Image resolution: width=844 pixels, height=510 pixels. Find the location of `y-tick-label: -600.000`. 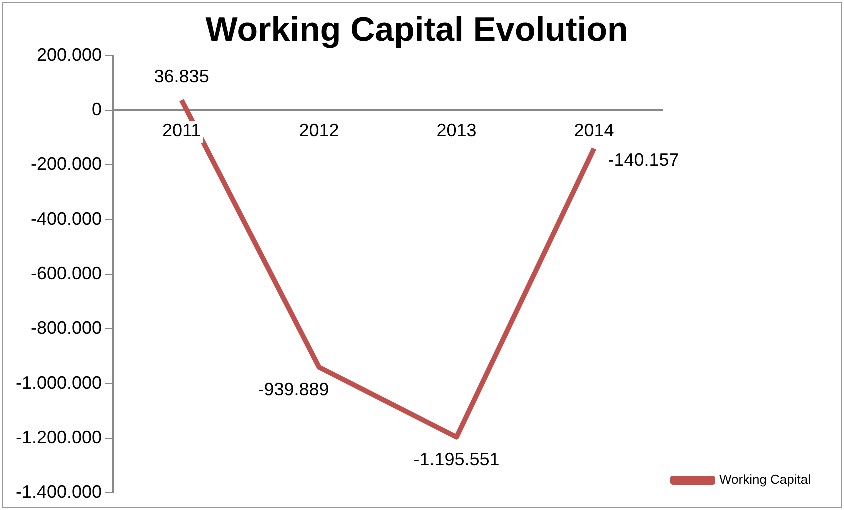

y-tick-label: -600.000 is located at coordinates (66, 273).